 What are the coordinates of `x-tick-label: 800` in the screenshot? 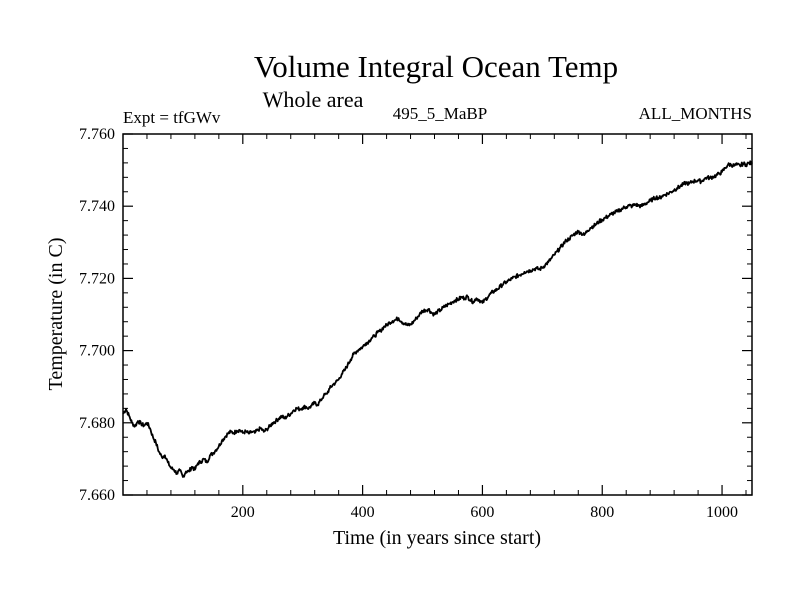 It's located at (602, 512).